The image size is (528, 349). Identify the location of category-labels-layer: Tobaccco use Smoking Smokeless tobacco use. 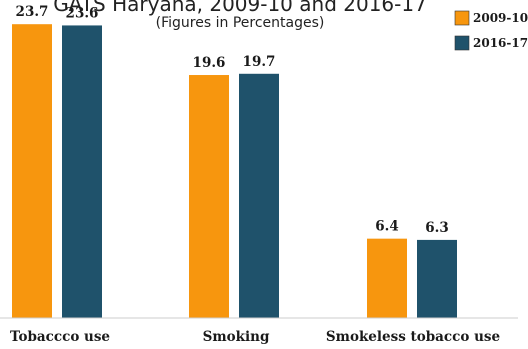
(255, 337).